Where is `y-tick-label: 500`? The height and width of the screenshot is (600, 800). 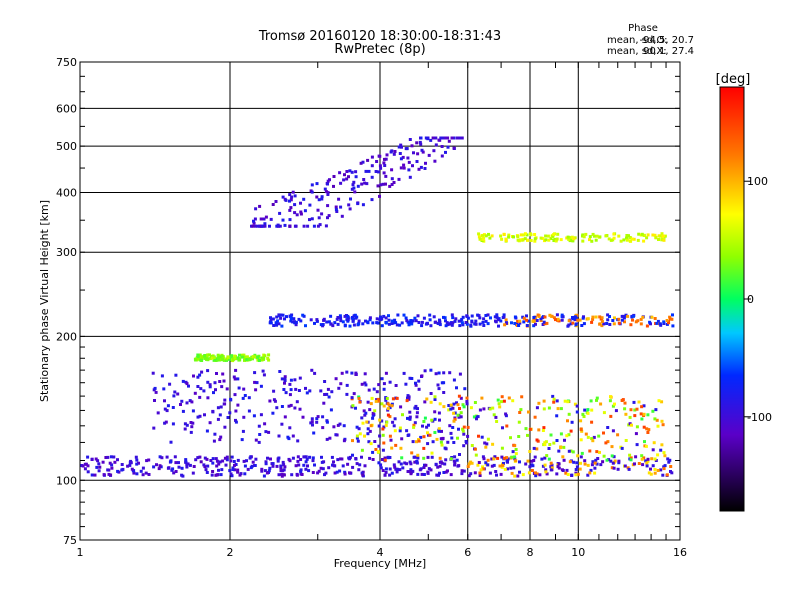 y-tick-label: 500 is located at coordinates (66, 146).